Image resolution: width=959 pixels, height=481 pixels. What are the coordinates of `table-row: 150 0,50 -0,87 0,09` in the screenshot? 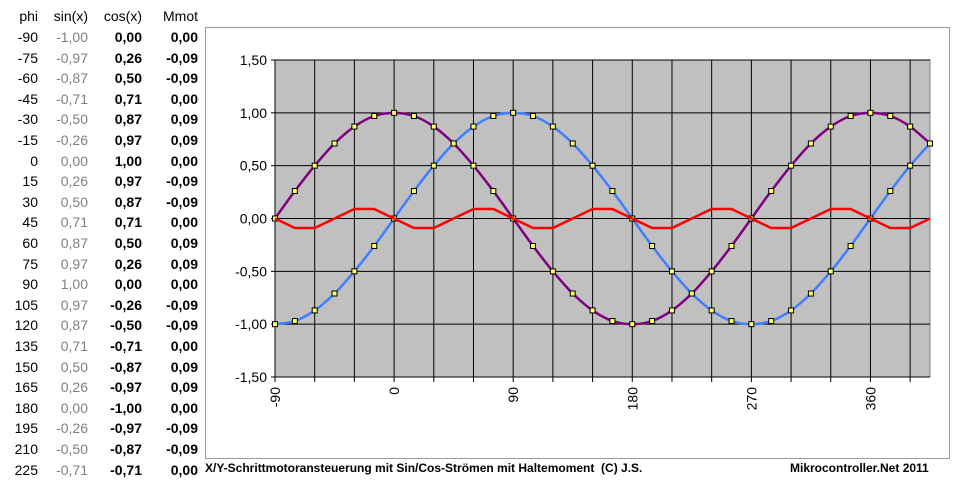 It's located at (102, 367).